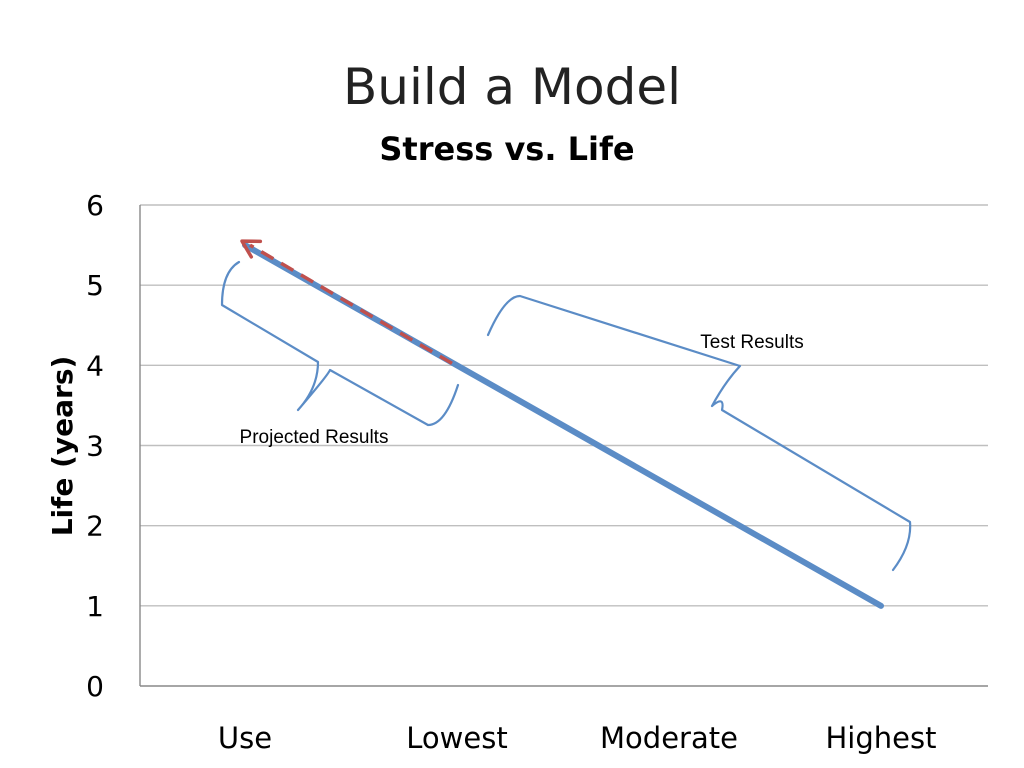 Image resolution: width=1024 pixels, height=768 pixels. What do you see at coordinates (314, 437) in the screenshot?
I see `annotation-projected-results: Projected Results` at bounding box center [314, 437].